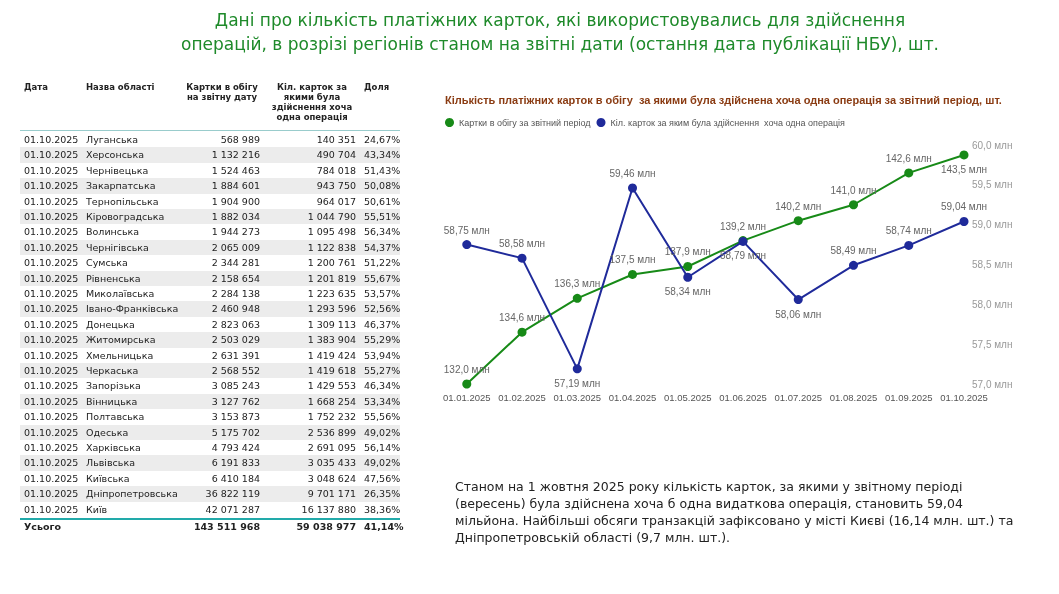 The height and width of the screenshot is (594, 1059). I want to click on data-label: 5 175 702, so click(235, 432).